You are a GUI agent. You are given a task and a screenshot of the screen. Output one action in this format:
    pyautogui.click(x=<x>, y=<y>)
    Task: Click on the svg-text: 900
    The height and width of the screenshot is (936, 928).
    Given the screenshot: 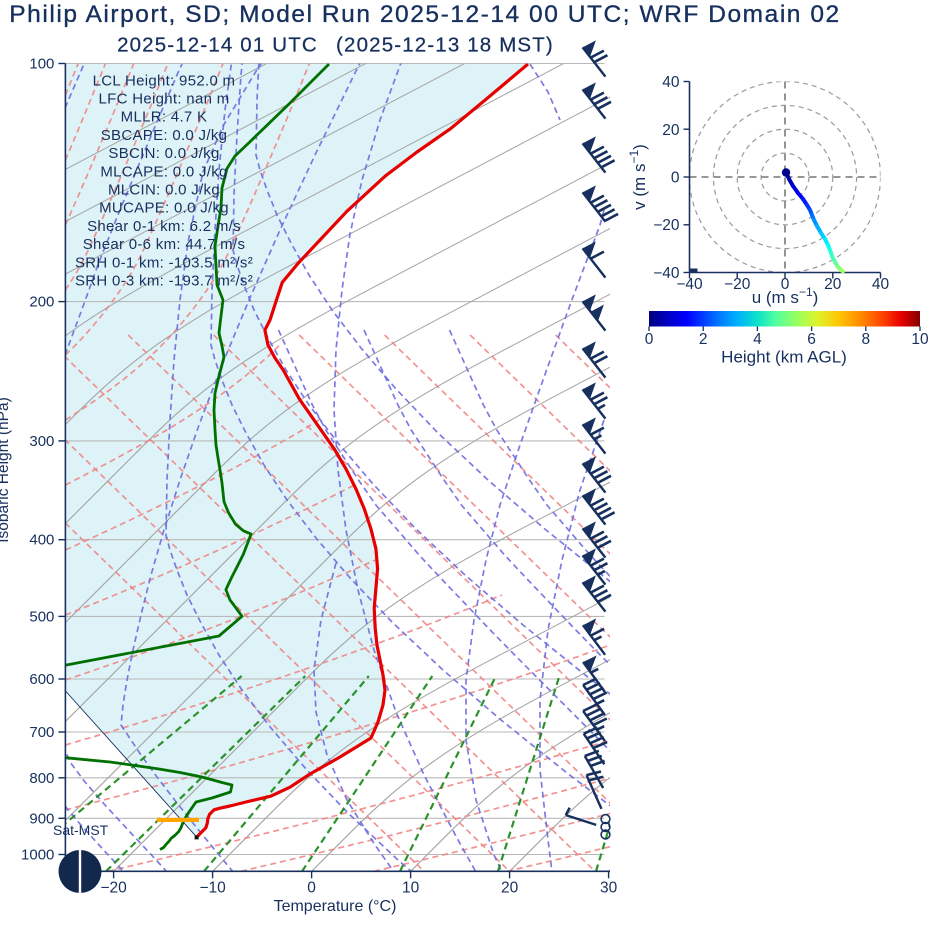 What is the action you would take?
    pyautogui.click(x=41, y=818)
    